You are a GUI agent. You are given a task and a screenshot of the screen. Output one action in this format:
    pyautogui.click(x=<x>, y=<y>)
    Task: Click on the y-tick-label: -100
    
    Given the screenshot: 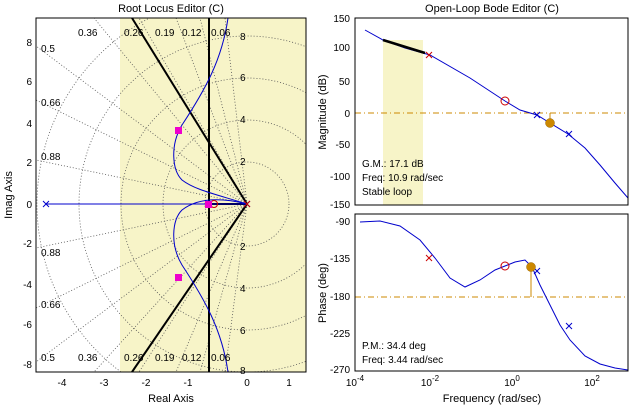 What is the action you would take?
    pyautogui.click(x=340, y=177)
    